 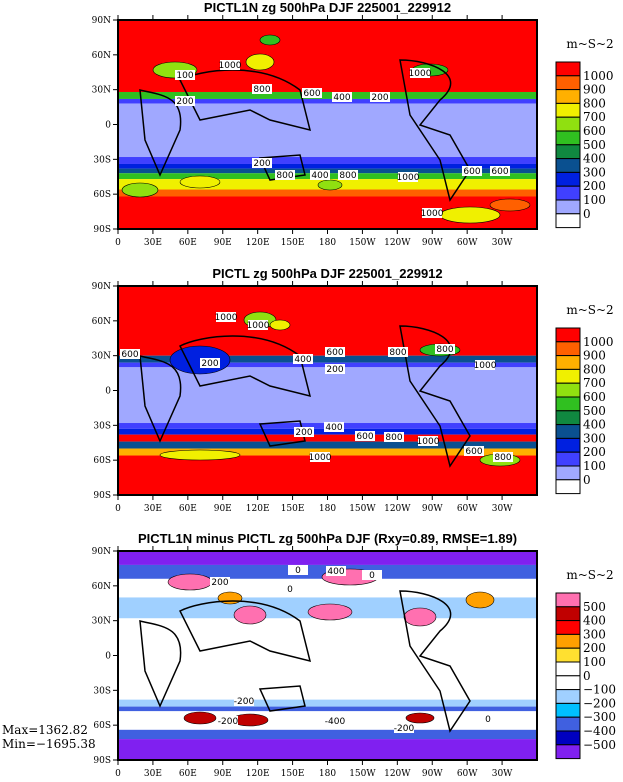 I want to click on panel-title: PICTL1N zg 500hPa DJF 225001_229912, so click(x=327, y=7).